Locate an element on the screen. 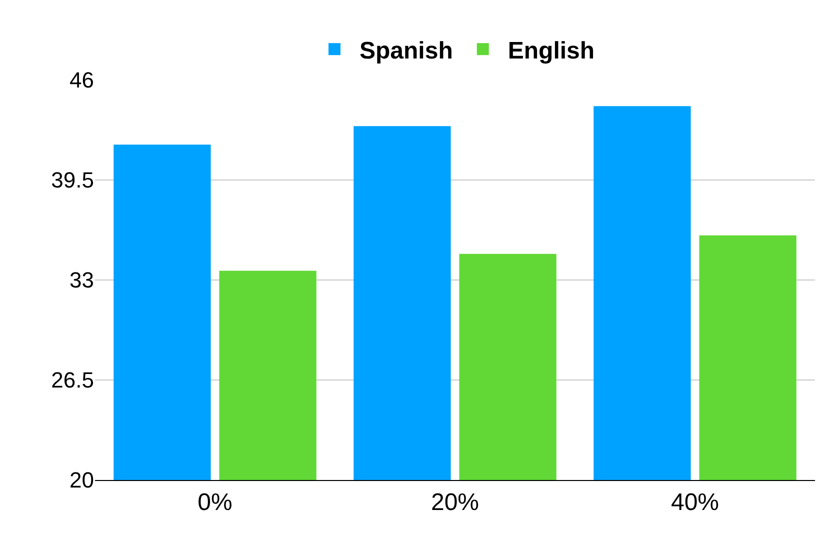  x-tick-label: 20% is located at coordinates (455, 502).